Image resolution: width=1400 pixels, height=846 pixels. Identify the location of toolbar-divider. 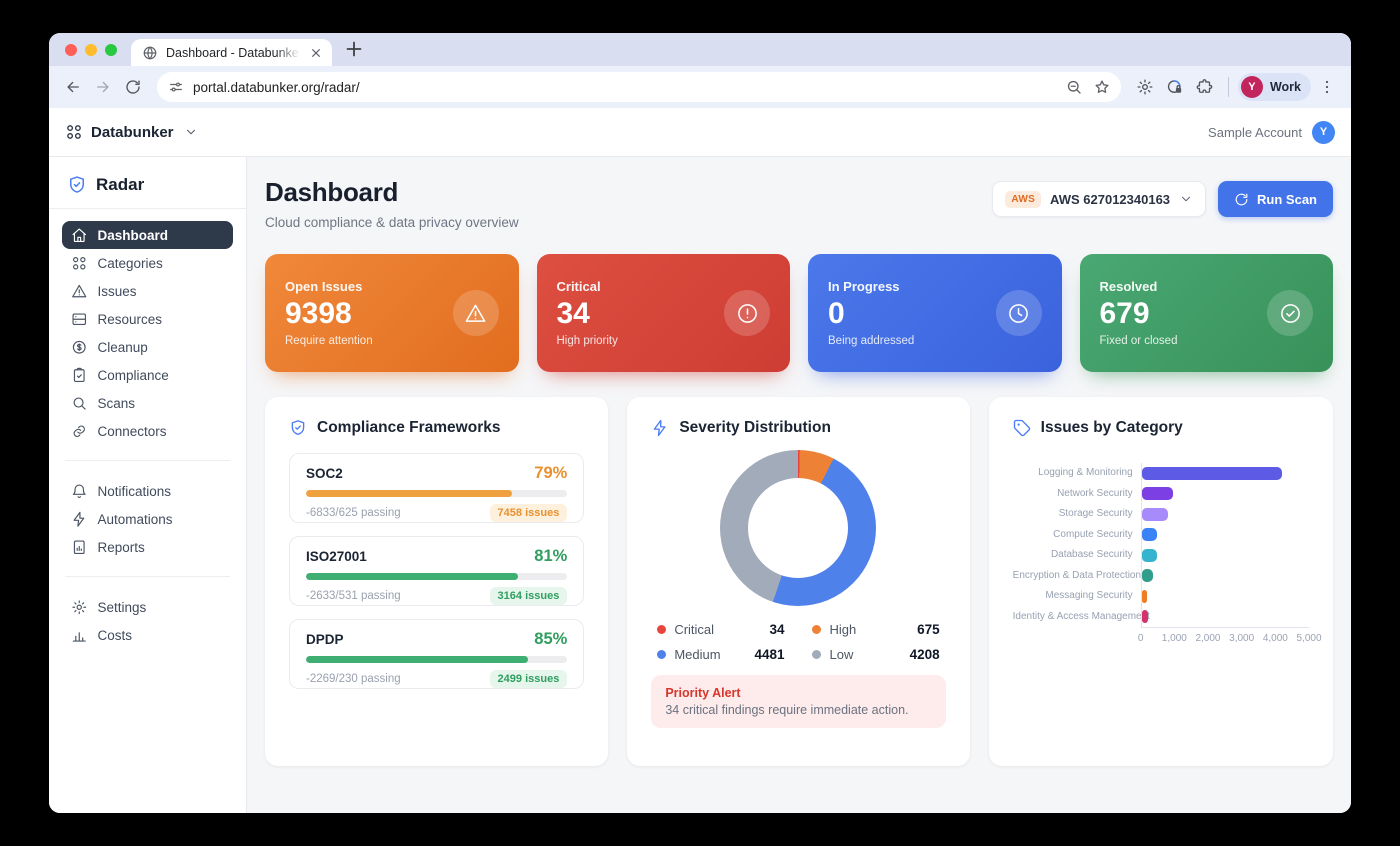
(1228, 87).